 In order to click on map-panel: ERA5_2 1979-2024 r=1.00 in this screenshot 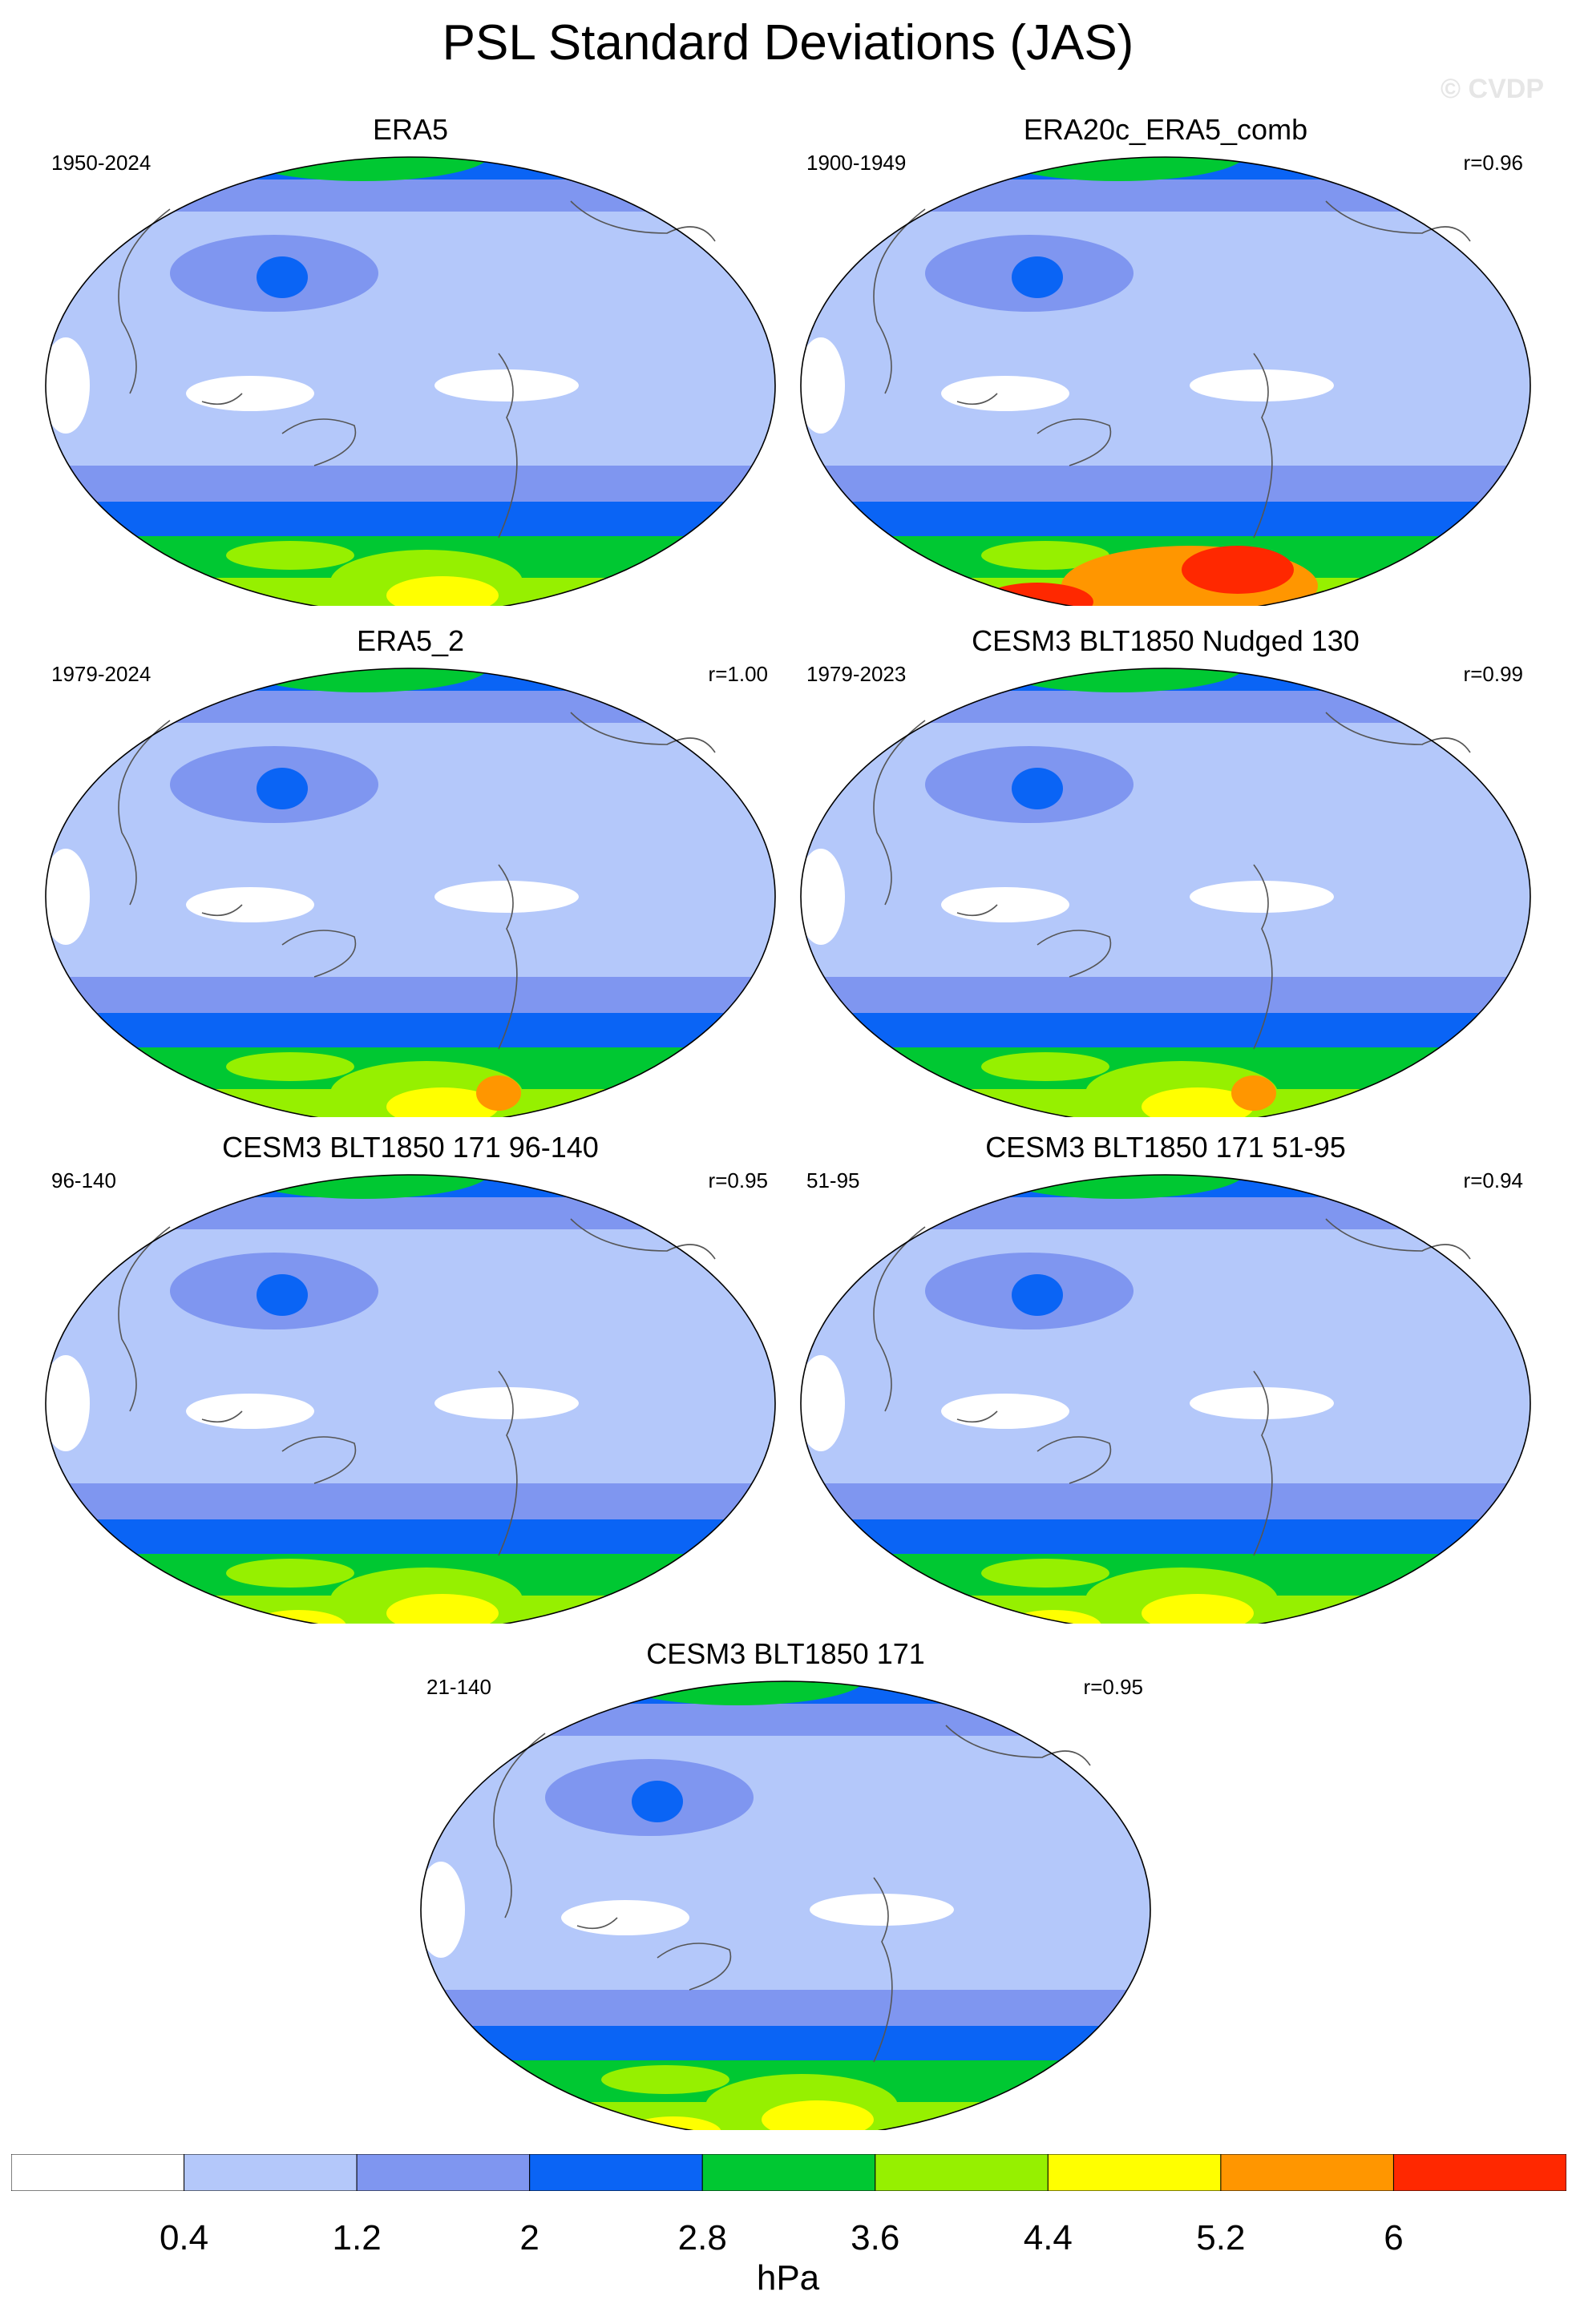, I will do `click(410, 870)`.